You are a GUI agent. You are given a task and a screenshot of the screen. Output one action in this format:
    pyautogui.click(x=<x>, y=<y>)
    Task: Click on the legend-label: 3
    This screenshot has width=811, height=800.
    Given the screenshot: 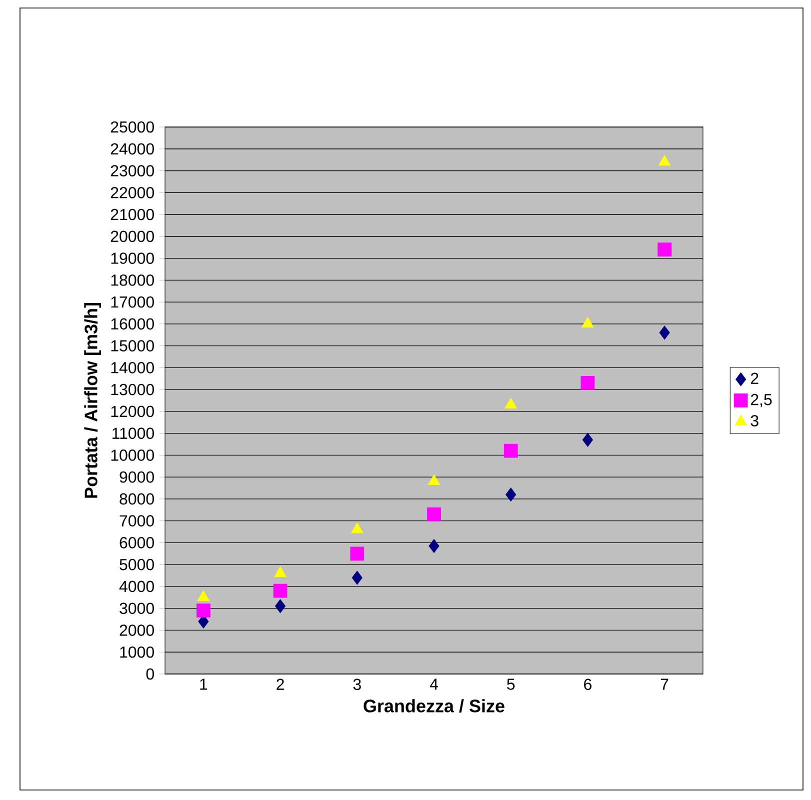 What is the action you would take?
    pyautogui.click(x=754, y=420)
    